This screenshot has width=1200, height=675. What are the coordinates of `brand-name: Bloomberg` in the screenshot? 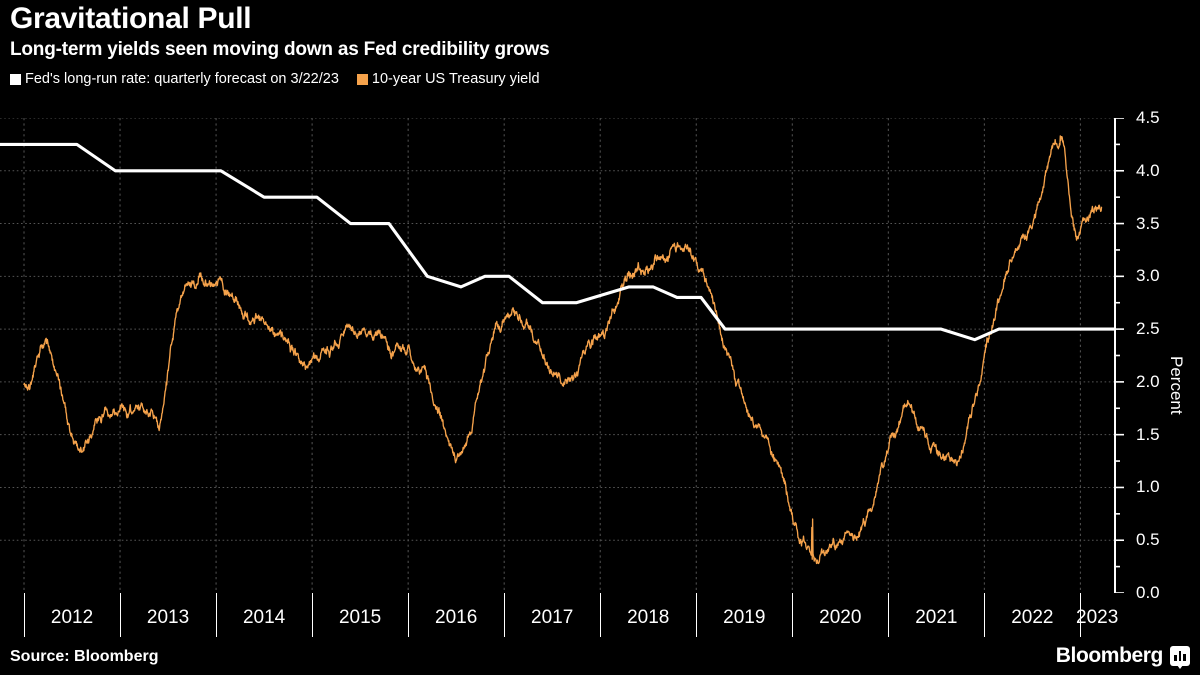 It's located at (1109, 655).